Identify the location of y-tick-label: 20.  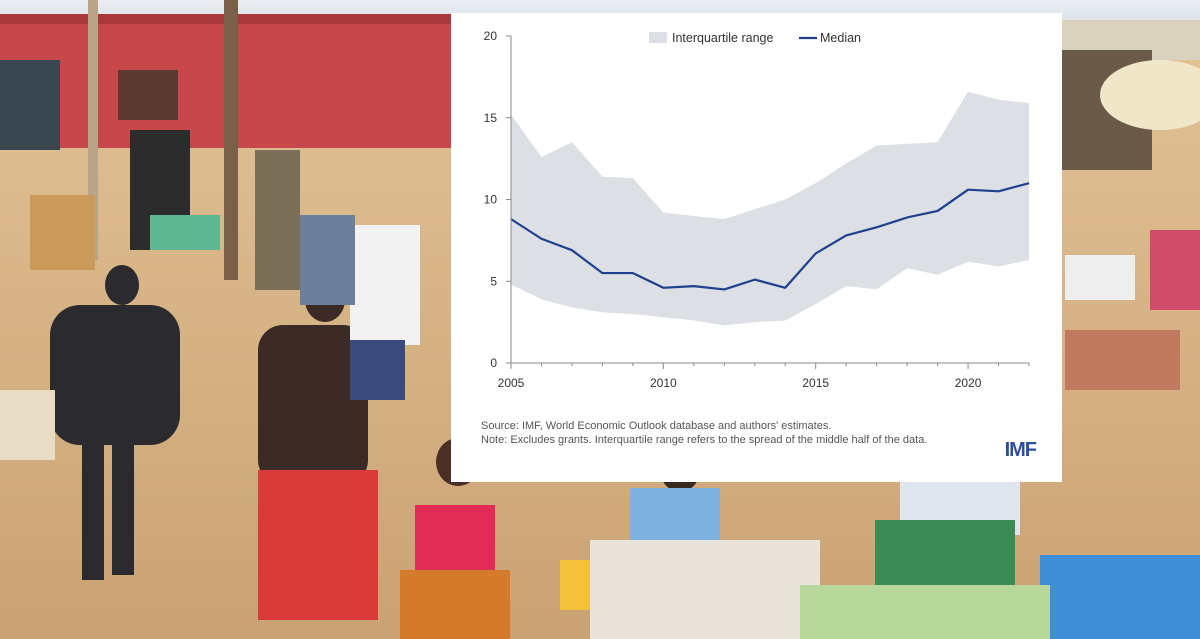
(491, 36).